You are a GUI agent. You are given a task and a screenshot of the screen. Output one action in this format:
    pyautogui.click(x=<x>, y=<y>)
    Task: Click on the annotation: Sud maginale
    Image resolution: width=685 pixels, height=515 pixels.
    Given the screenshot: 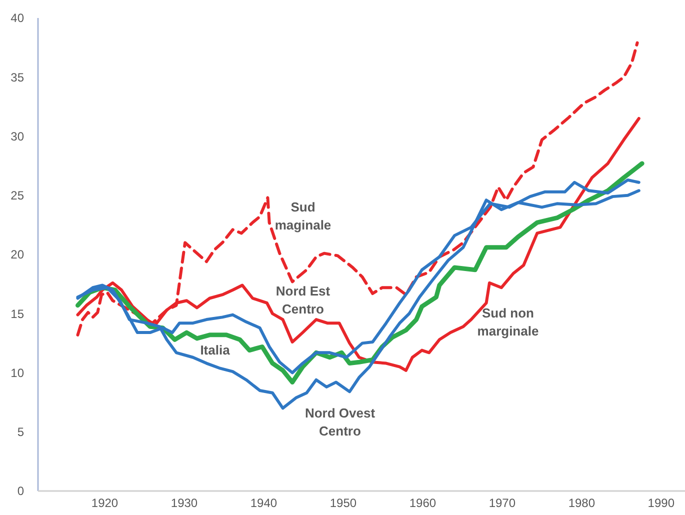 What is the action you would take?
    pyautogui.click(x=303, y=216)
    